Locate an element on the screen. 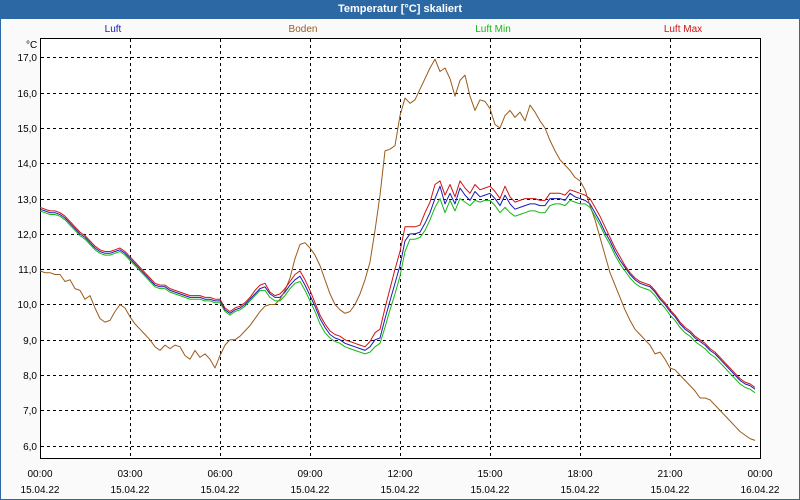 The image size is (800, 500). y-tick-label: 11,0 is located at coordinates (27, 270).